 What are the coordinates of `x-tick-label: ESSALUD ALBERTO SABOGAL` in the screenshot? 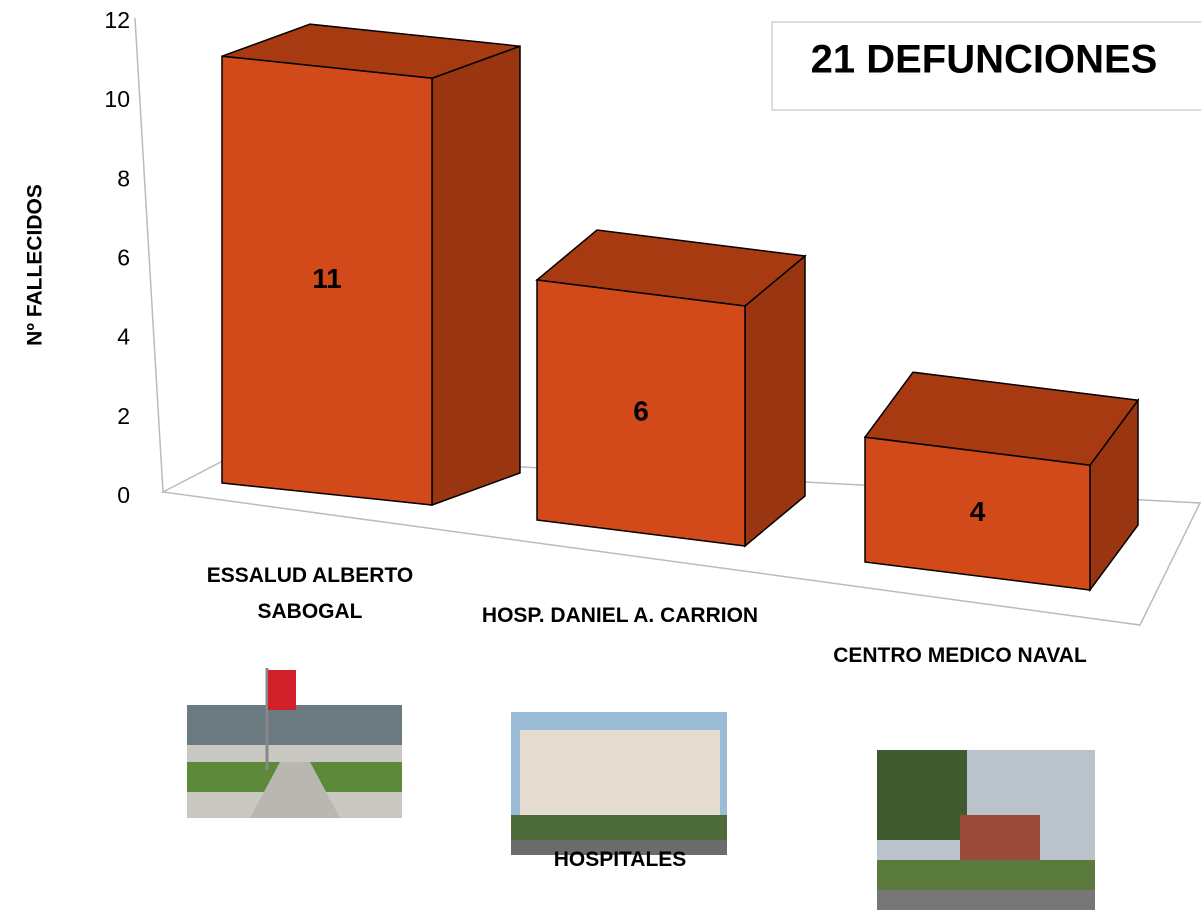 It's located at (310, 593).